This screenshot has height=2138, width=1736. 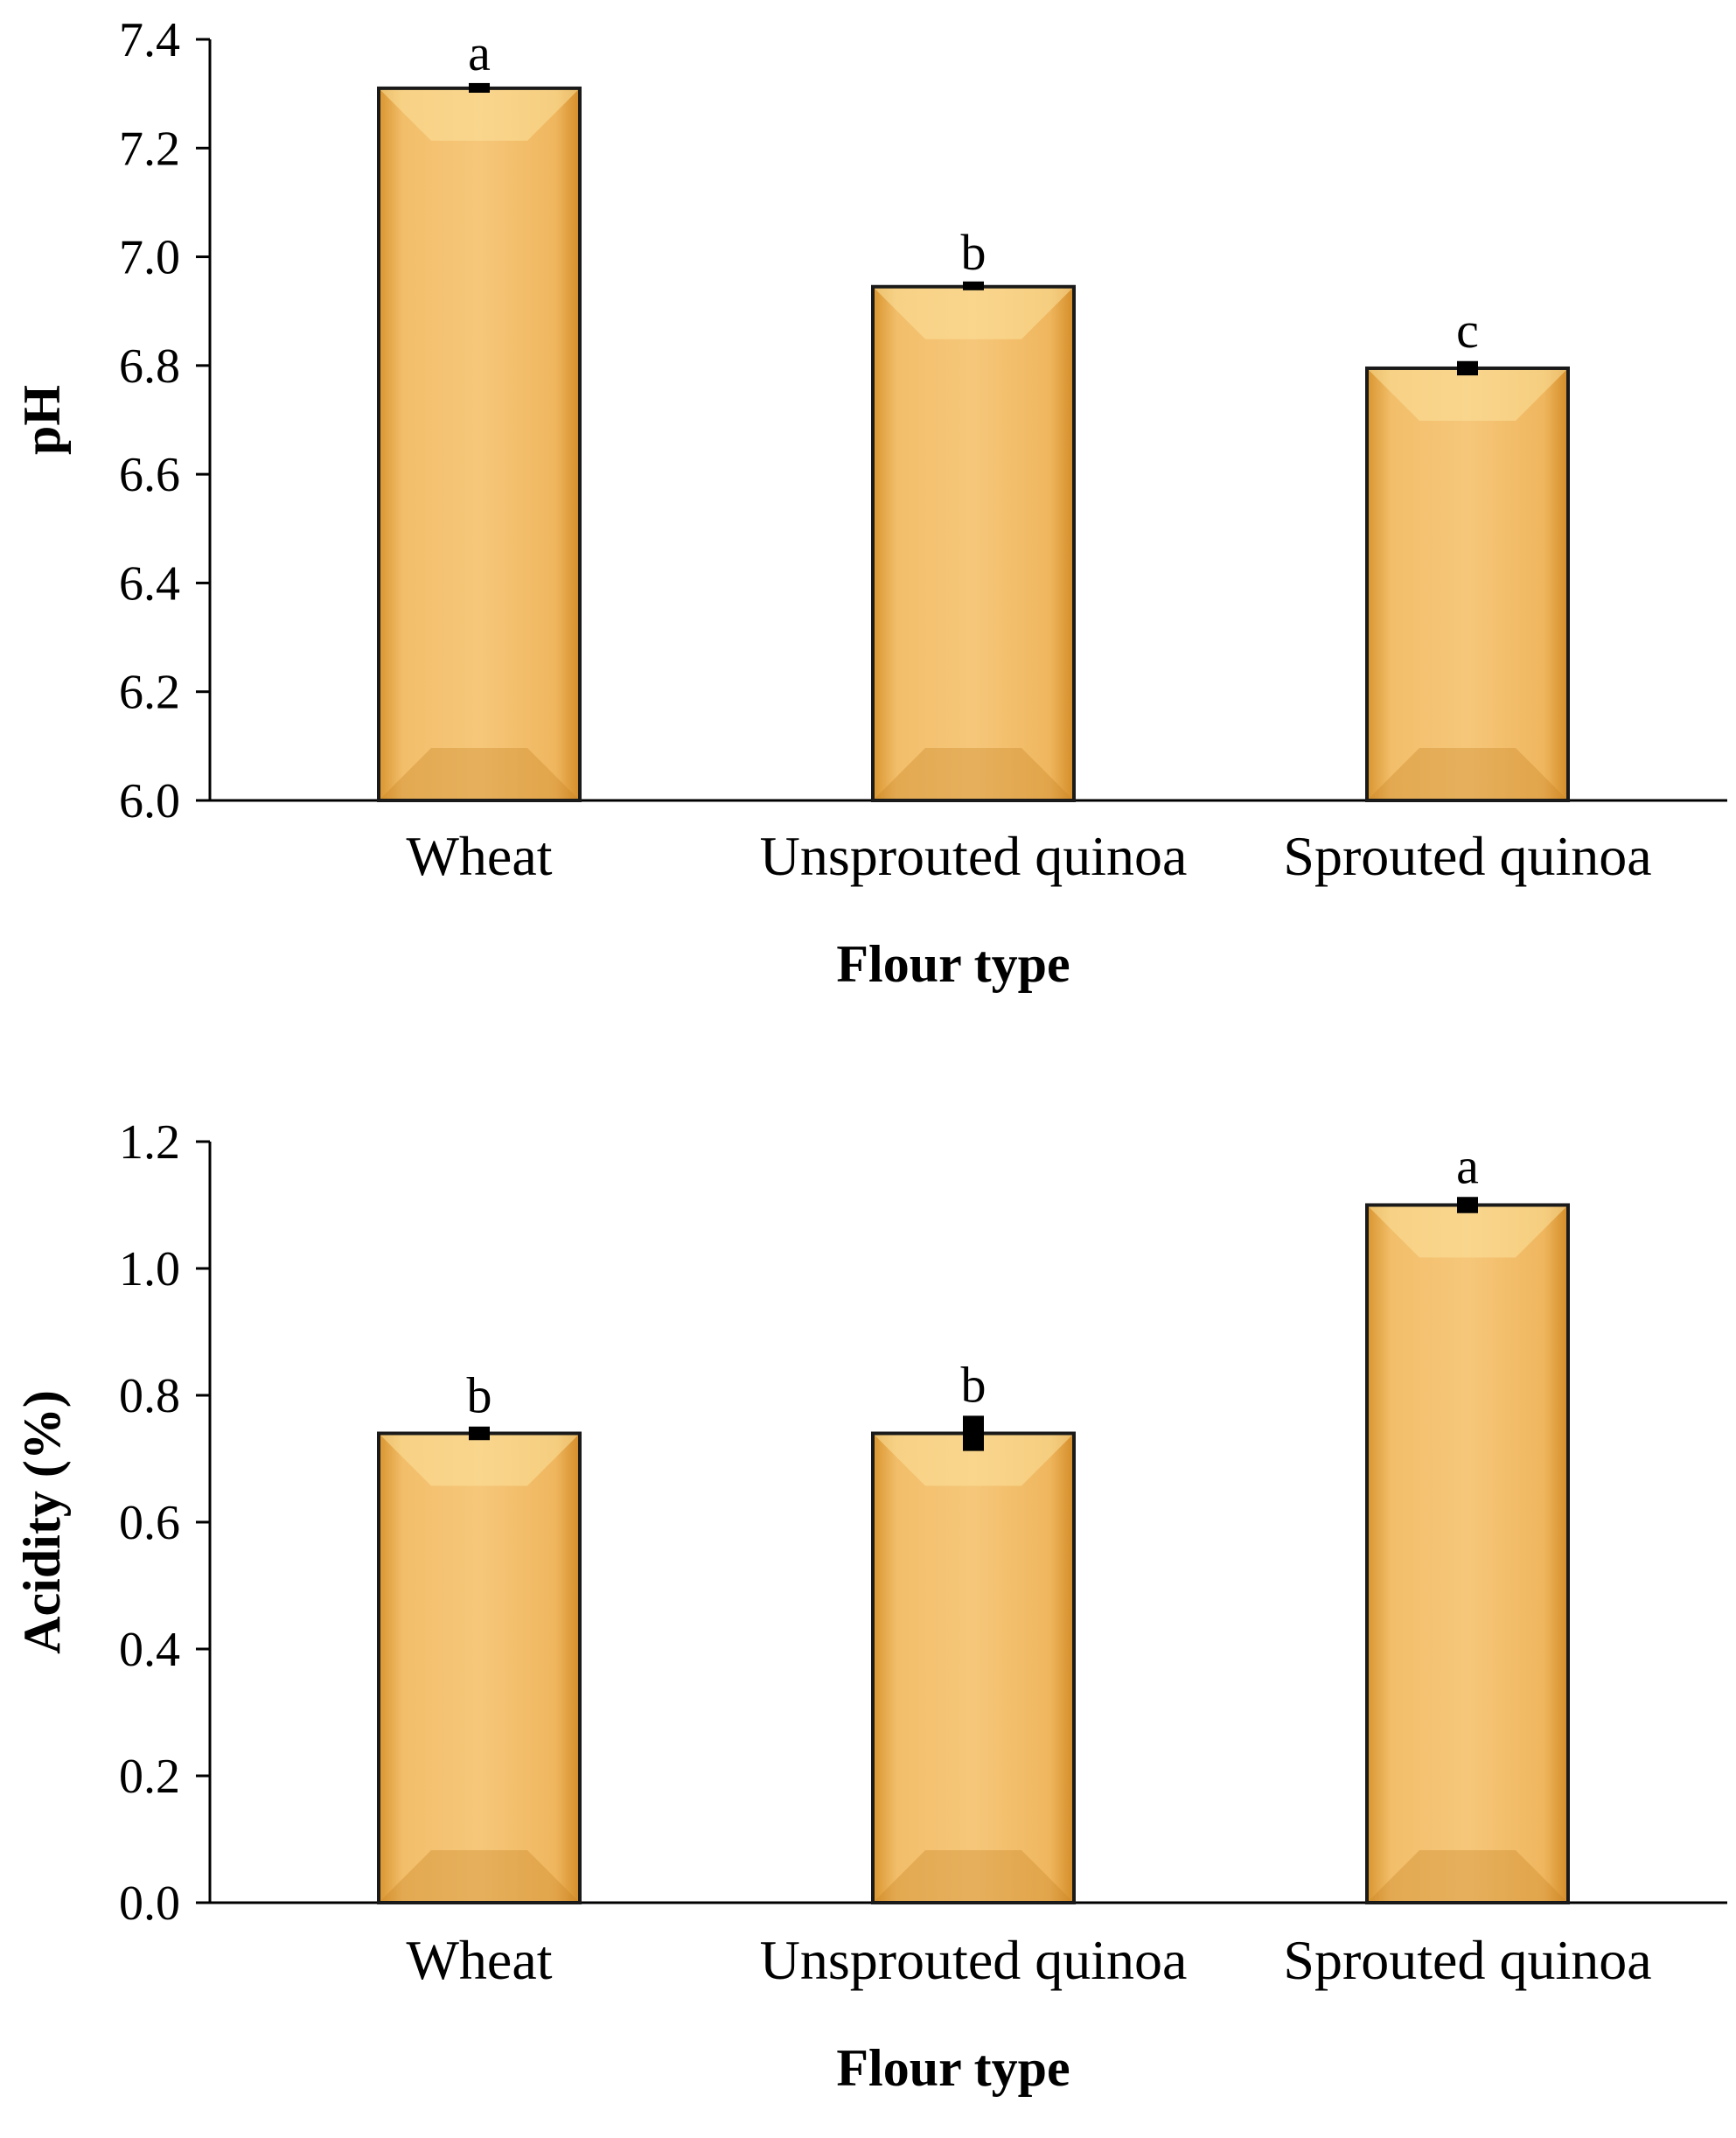 What do you see at coordinates (953, 2068) in the screenshot?
I see `acidity-x-axis-title: Flour type` at bounding box center [953, 2068].